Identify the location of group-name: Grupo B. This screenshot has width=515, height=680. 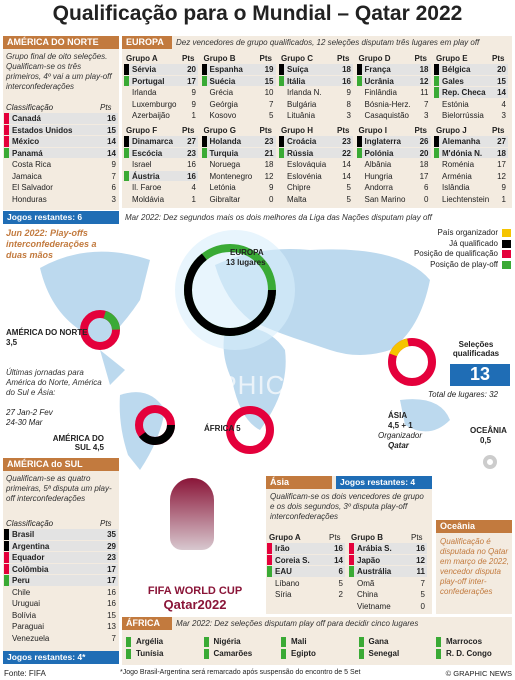
(219, 58).